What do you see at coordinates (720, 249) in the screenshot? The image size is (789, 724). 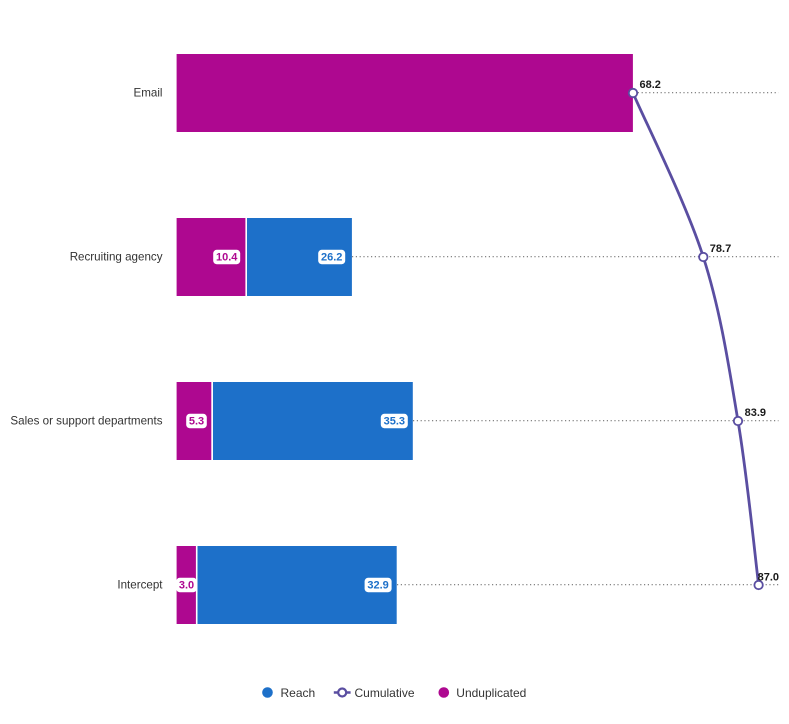 I see `svg-text: 78.7` at bounding box center [720, 249].